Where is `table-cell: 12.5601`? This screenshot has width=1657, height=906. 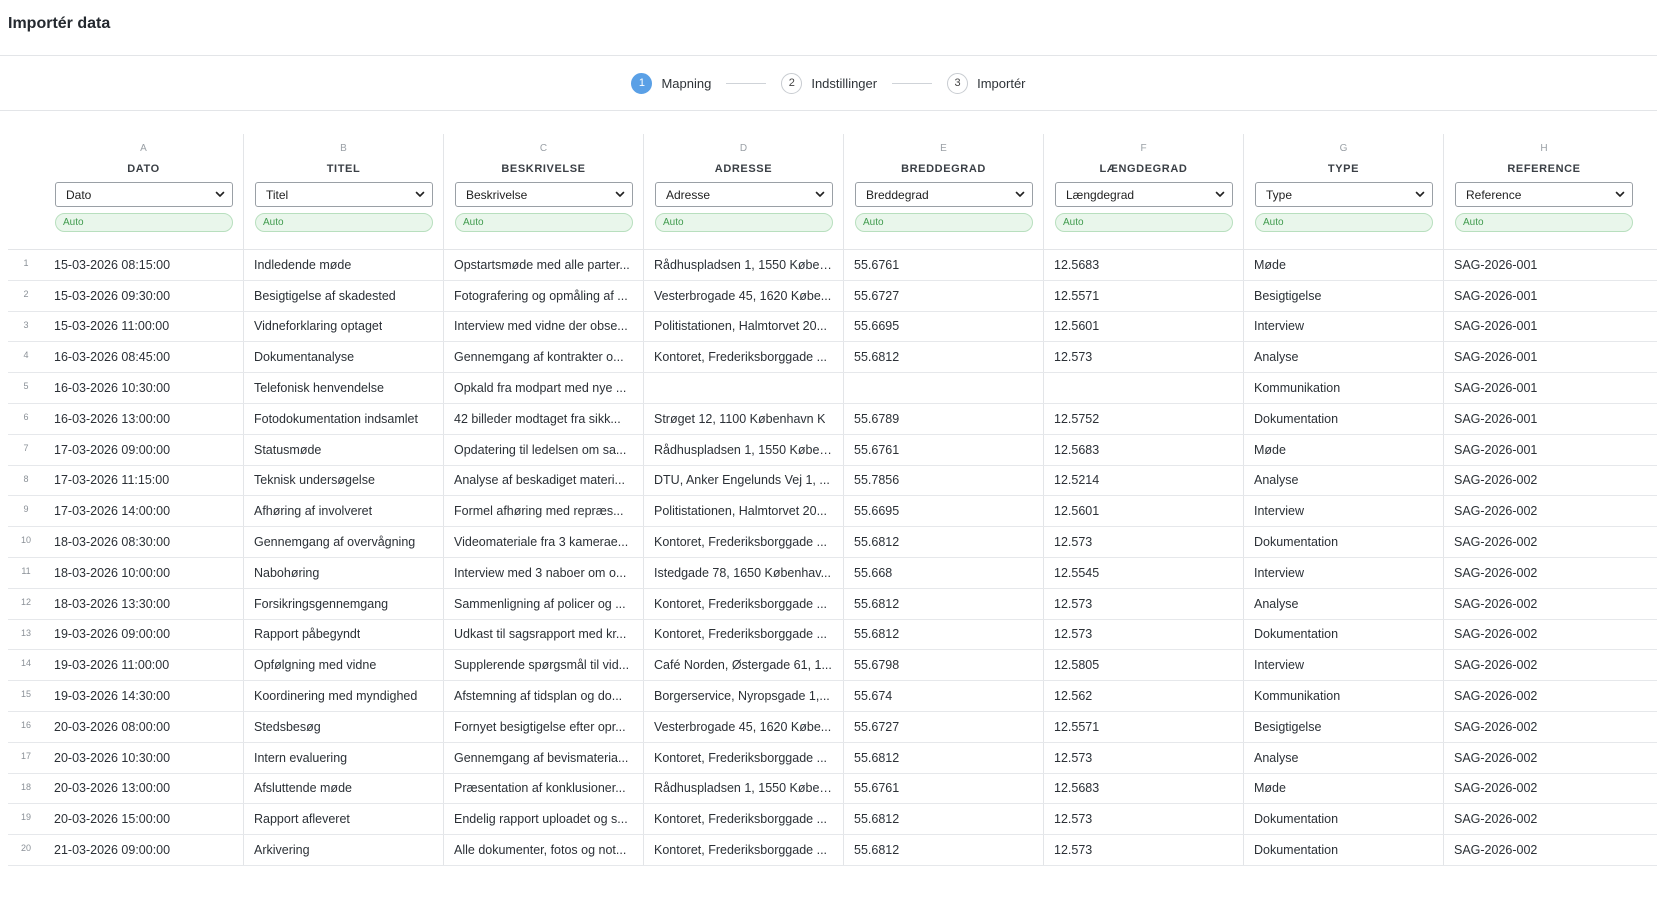 table-cell: 12.5601 is located at coordinates (1144, 511).